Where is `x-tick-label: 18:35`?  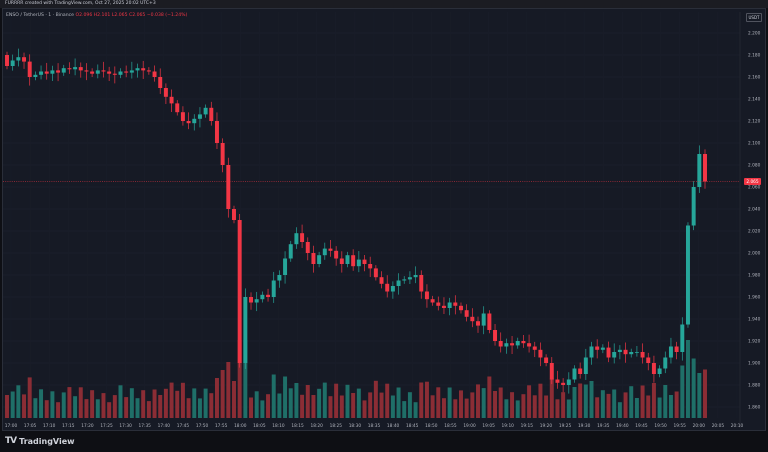
x-tick-label: 18:35 is located at coordinates (374, 426).